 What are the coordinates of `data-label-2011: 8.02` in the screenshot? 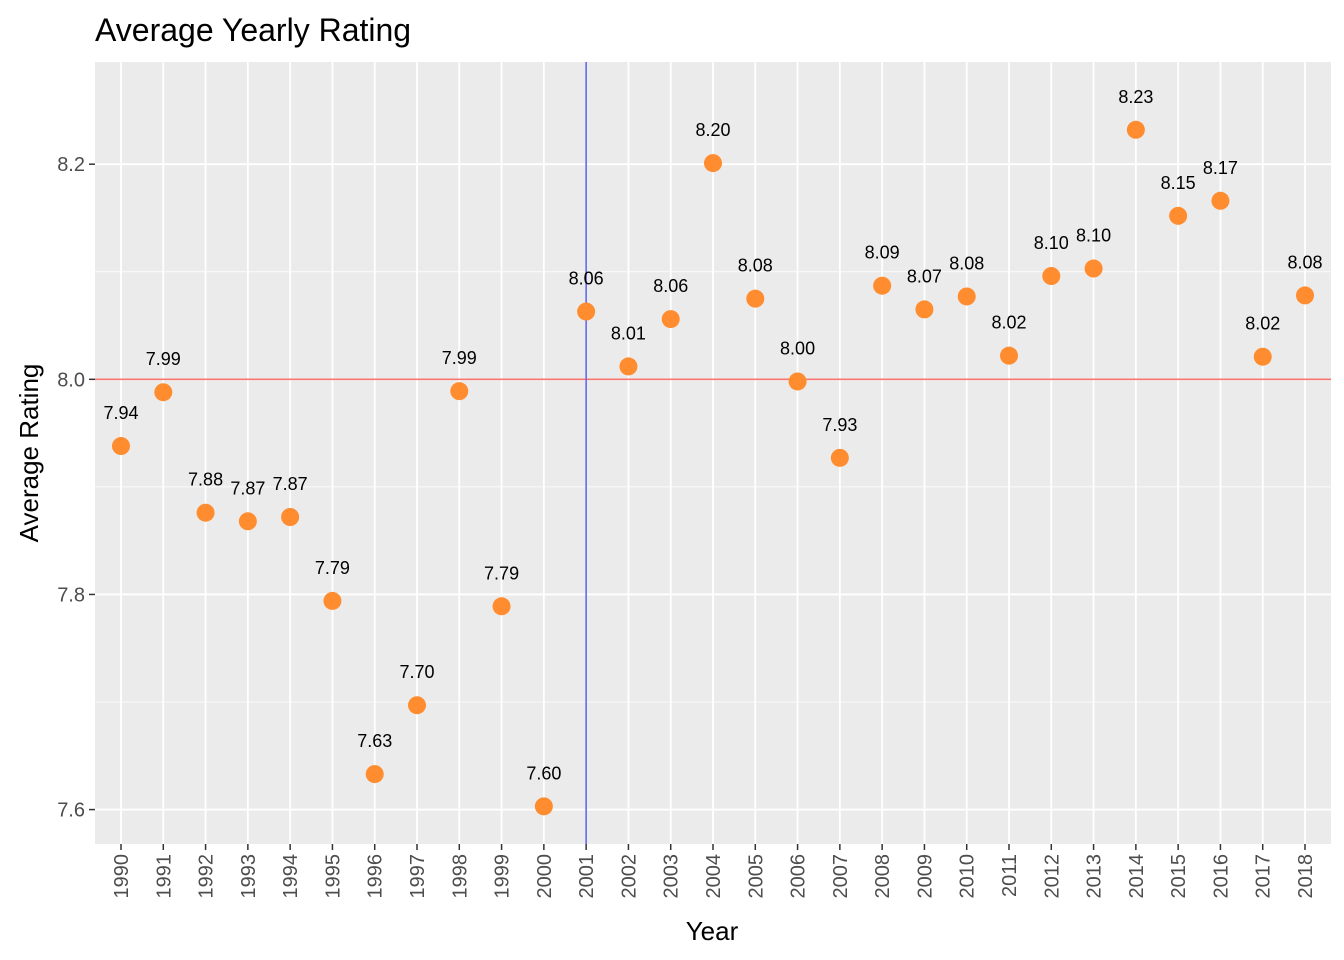 It's located at (1008, 323).